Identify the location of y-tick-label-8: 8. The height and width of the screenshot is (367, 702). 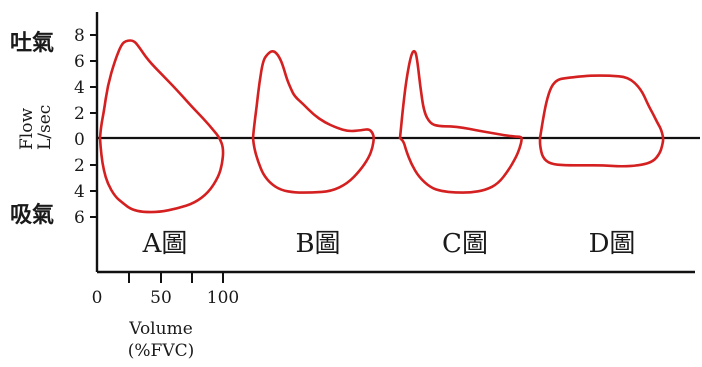
(79, 36).